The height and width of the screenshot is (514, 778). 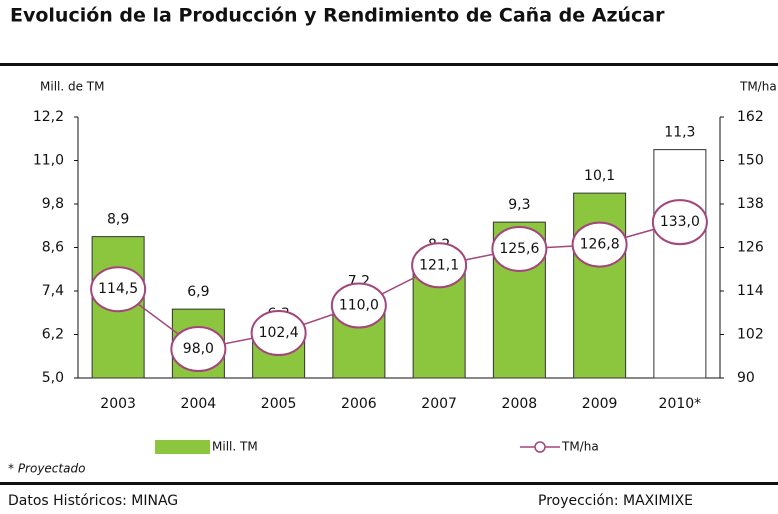 I want to click on y-tick-label: 12,2, so click(x=48, y=117).